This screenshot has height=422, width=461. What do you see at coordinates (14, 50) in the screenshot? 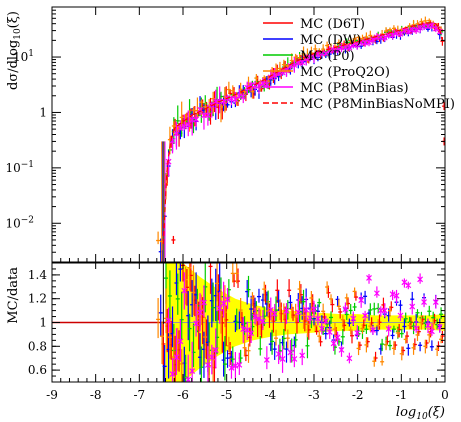
I see `main-y-axis-label: dσ/dlog10(ξ)` at bounding box center [14, 50].